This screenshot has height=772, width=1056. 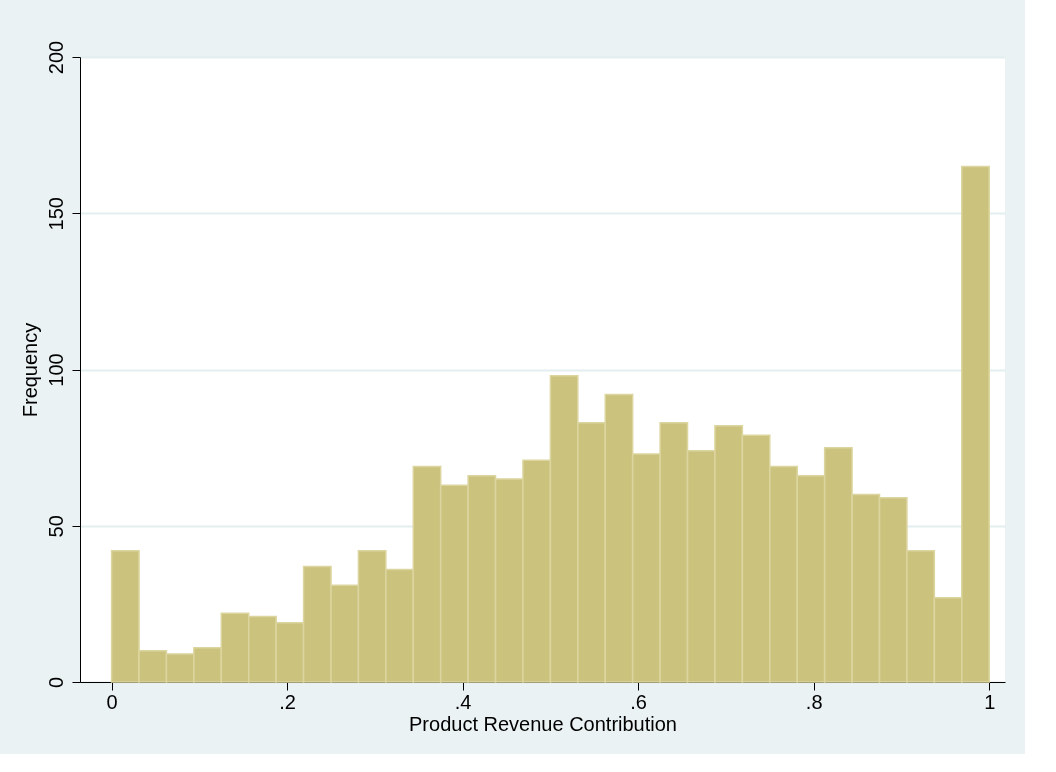 What do you see at coordinates (287, 701) in the screenshot?
I see `x-tick-label: .2` at bounding box center [287, 701].